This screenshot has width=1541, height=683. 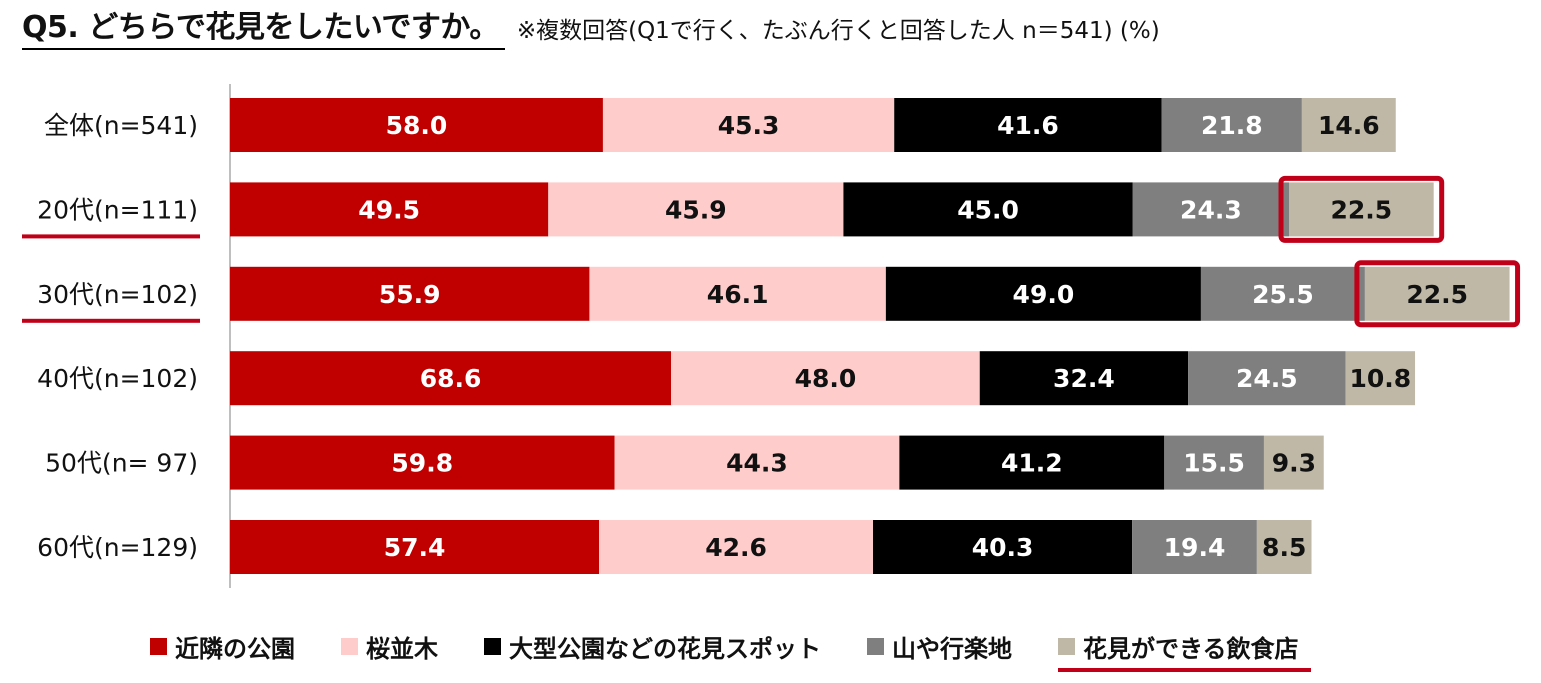 I want to click on data-label: 45.3, so click(x=749, y=125).